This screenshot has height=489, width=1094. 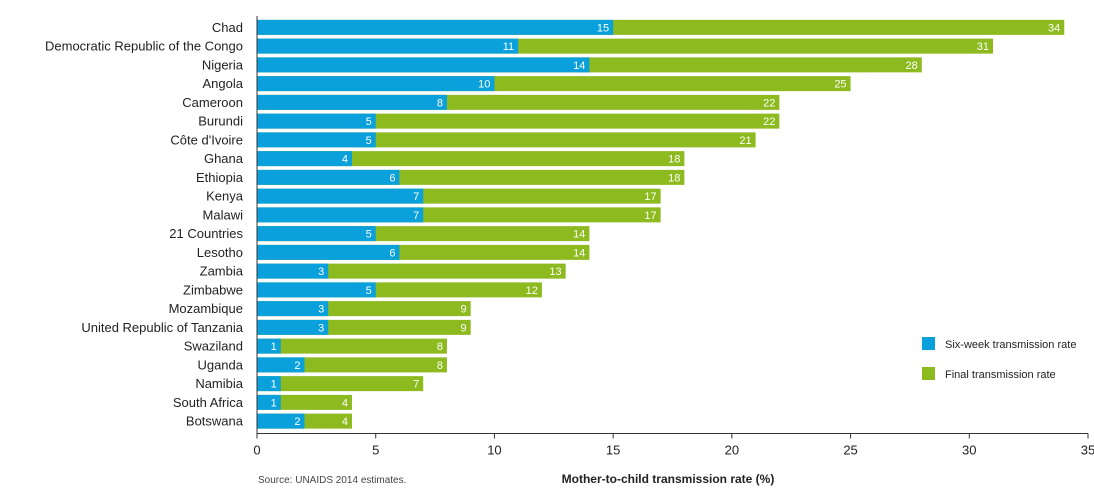 What do you see at coordinates (850, 450) in the screenshot?
I see `x-tick-label: 25` at bounding box center [850, 450].